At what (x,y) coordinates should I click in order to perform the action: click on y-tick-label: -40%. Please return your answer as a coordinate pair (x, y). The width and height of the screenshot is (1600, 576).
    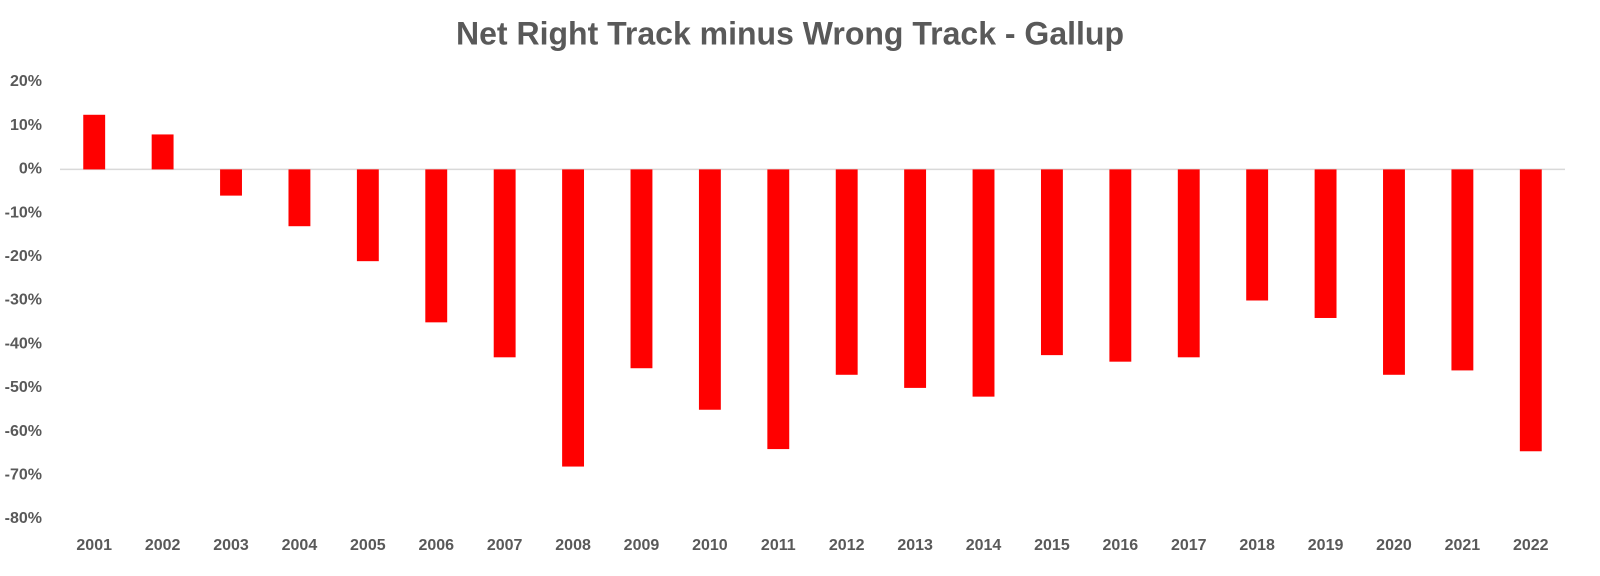
    Looking at the image, I should click on (23, 343).